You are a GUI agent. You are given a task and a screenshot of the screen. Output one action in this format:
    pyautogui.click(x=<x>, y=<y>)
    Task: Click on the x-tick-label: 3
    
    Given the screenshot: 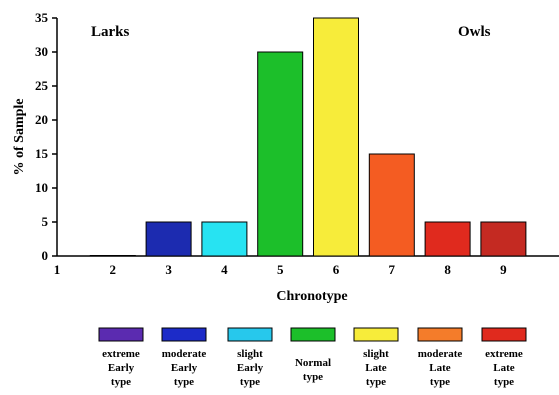 What is the action you would take?
    pyautogui.click(x=168, y=269)
    